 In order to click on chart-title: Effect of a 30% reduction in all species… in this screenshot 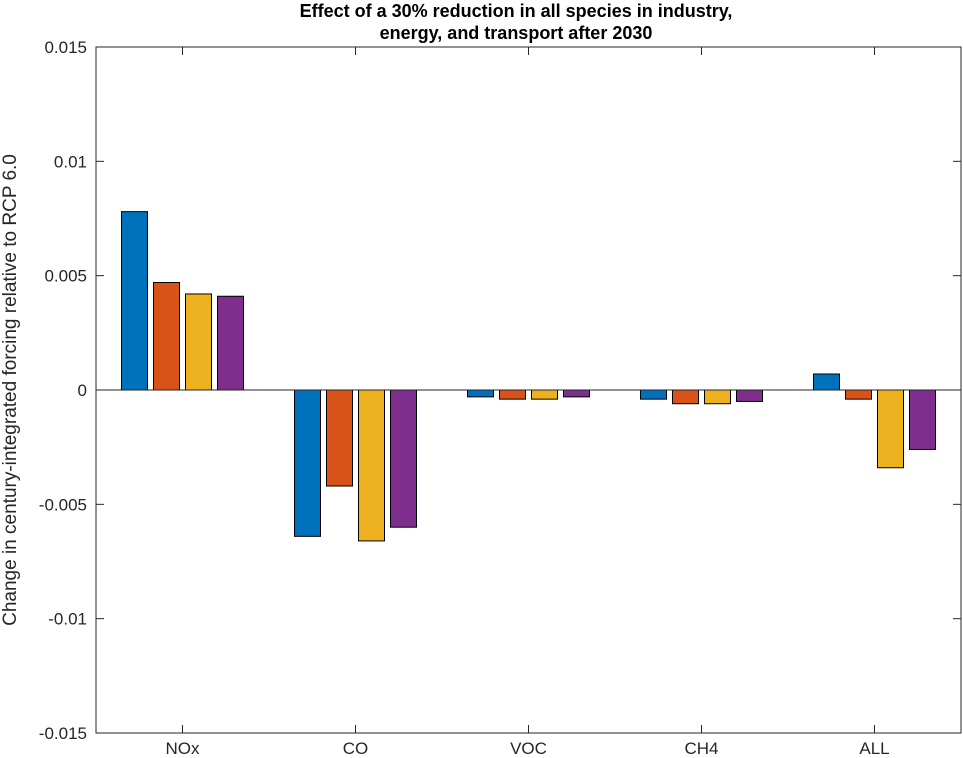, I will do `click(516, 22)`.